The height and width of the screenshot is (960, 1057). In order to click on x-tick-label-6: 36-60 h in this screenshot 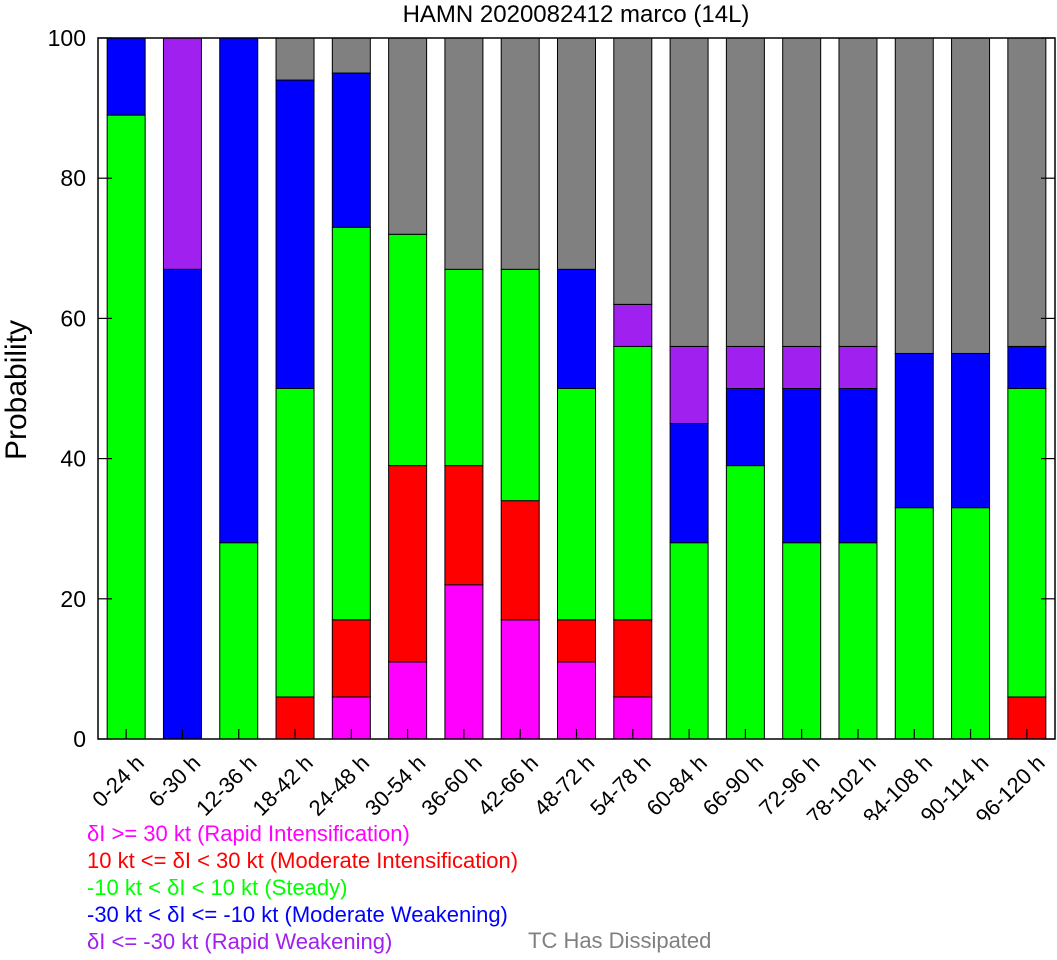, I will do `click(451, 785)`.